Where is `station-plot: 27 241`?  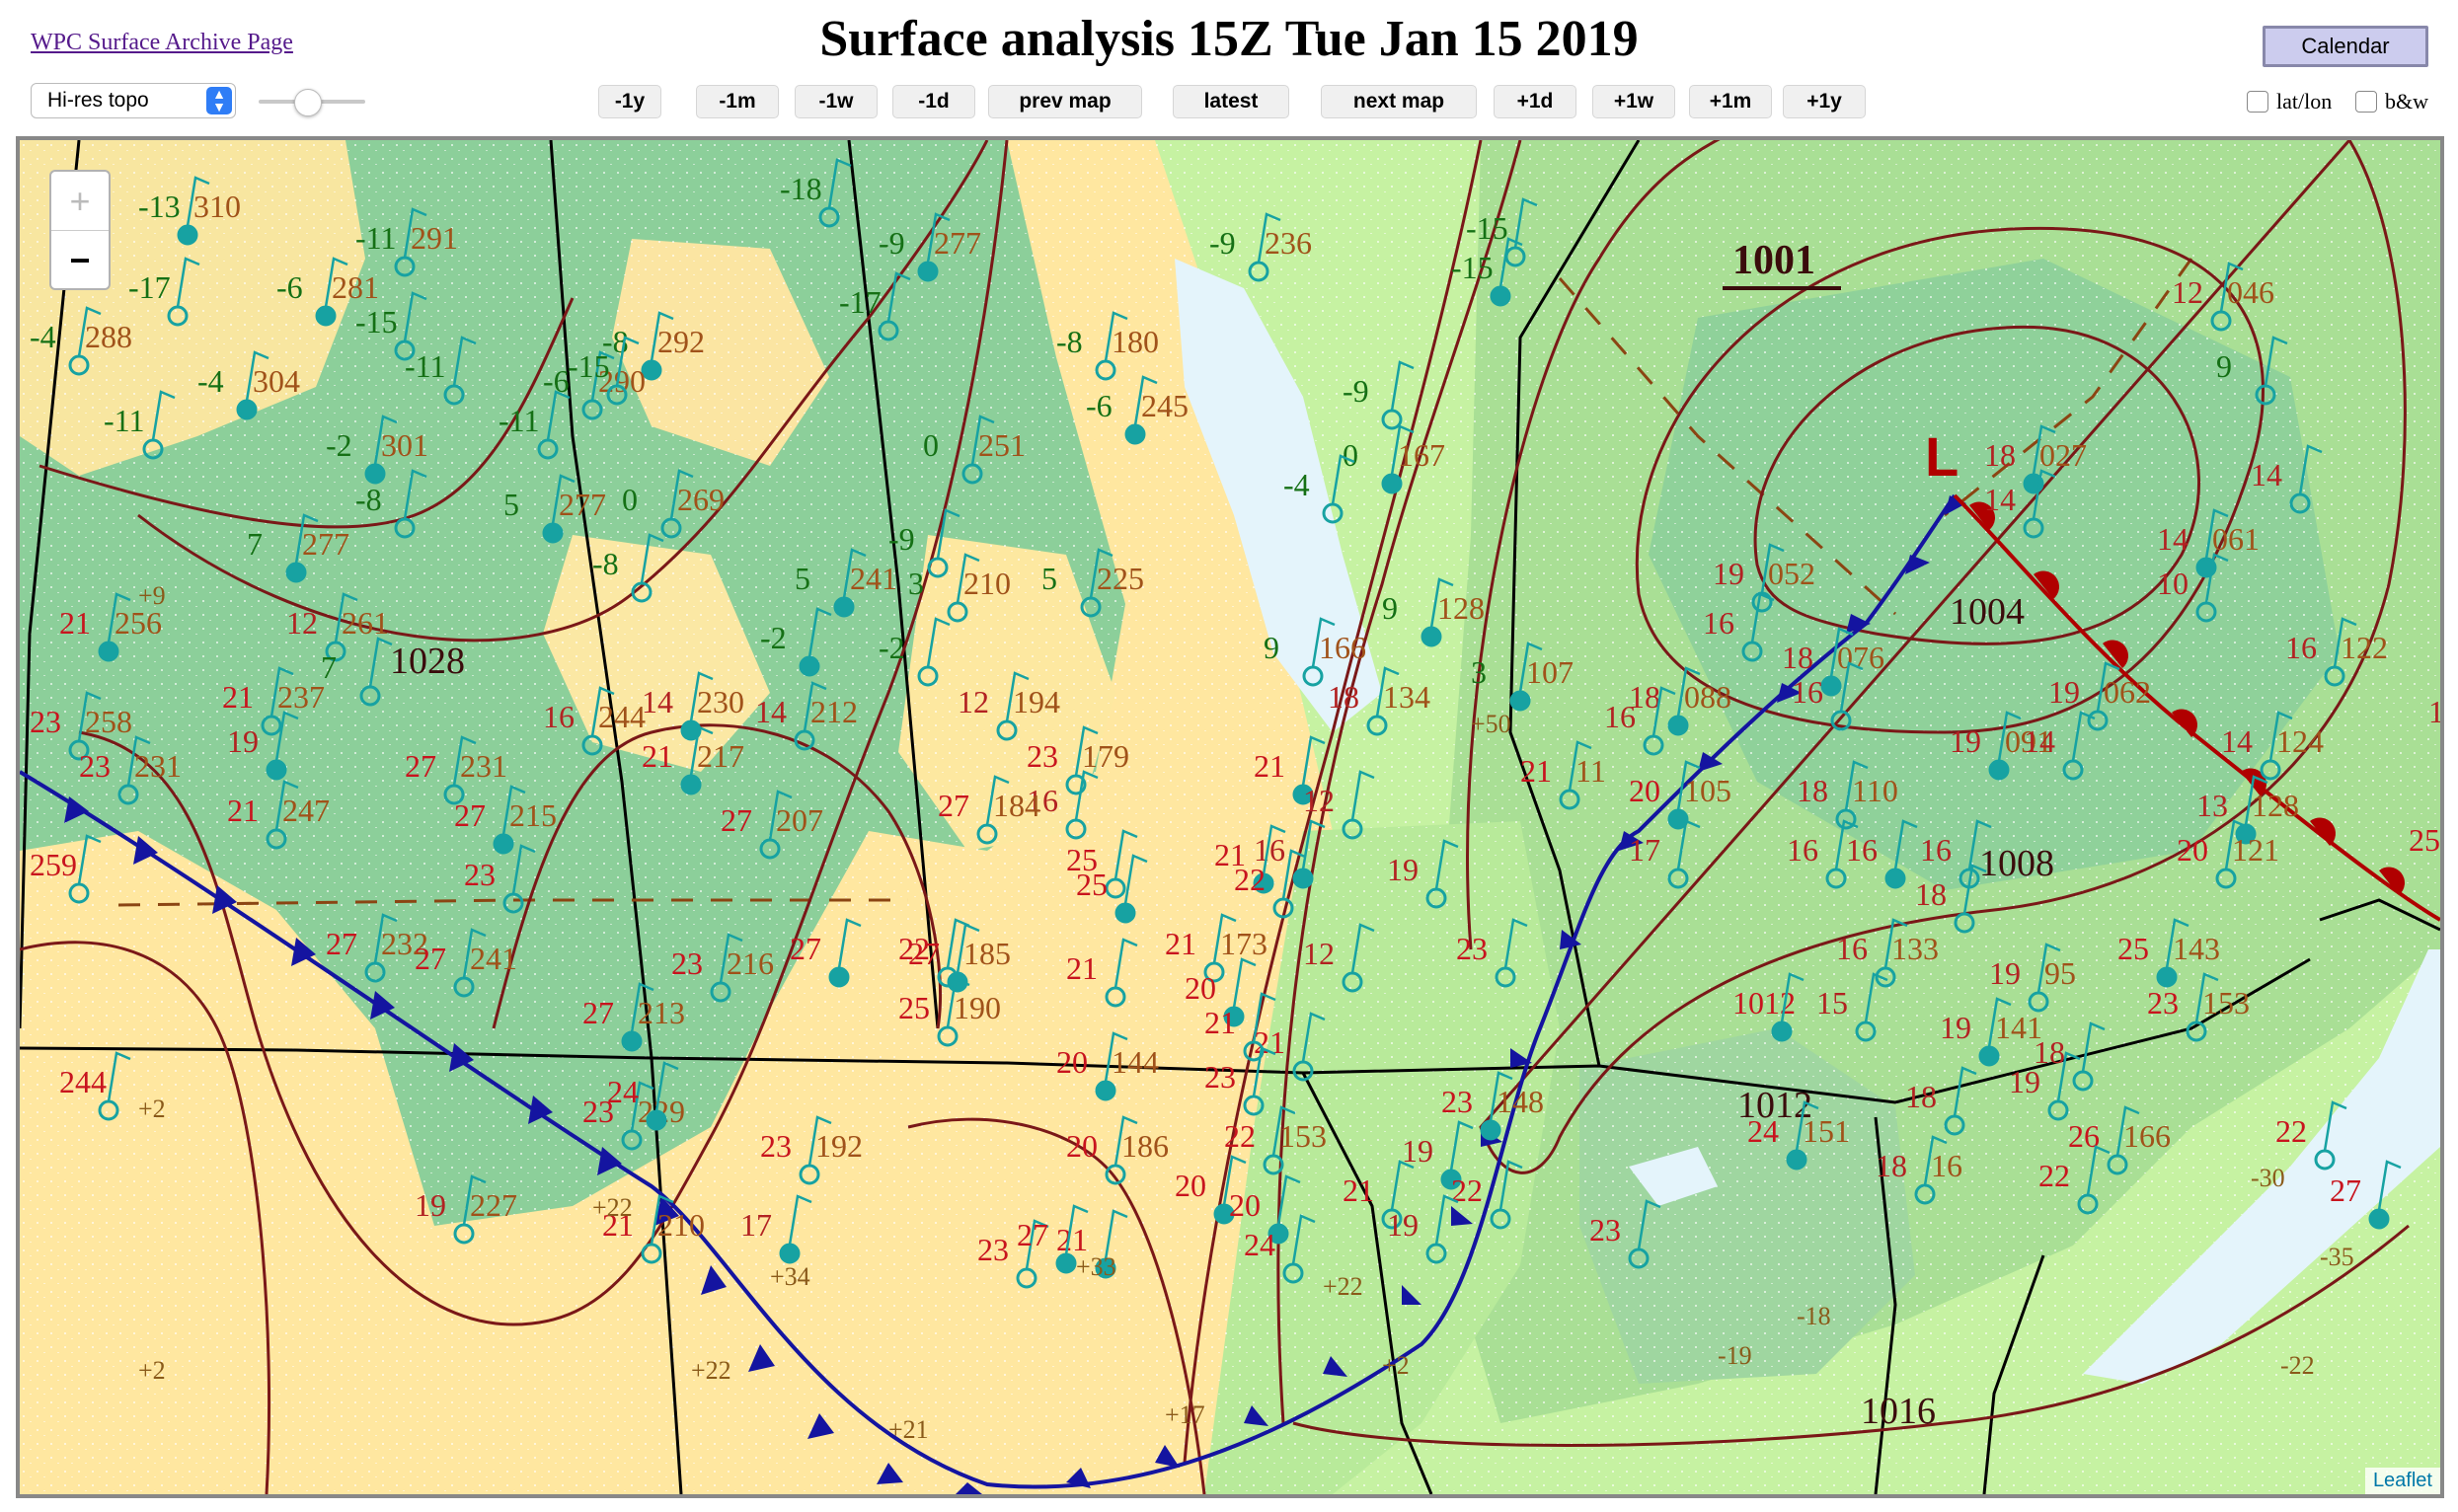 station-plot: 27 241 is located at coordinates (466, 963).